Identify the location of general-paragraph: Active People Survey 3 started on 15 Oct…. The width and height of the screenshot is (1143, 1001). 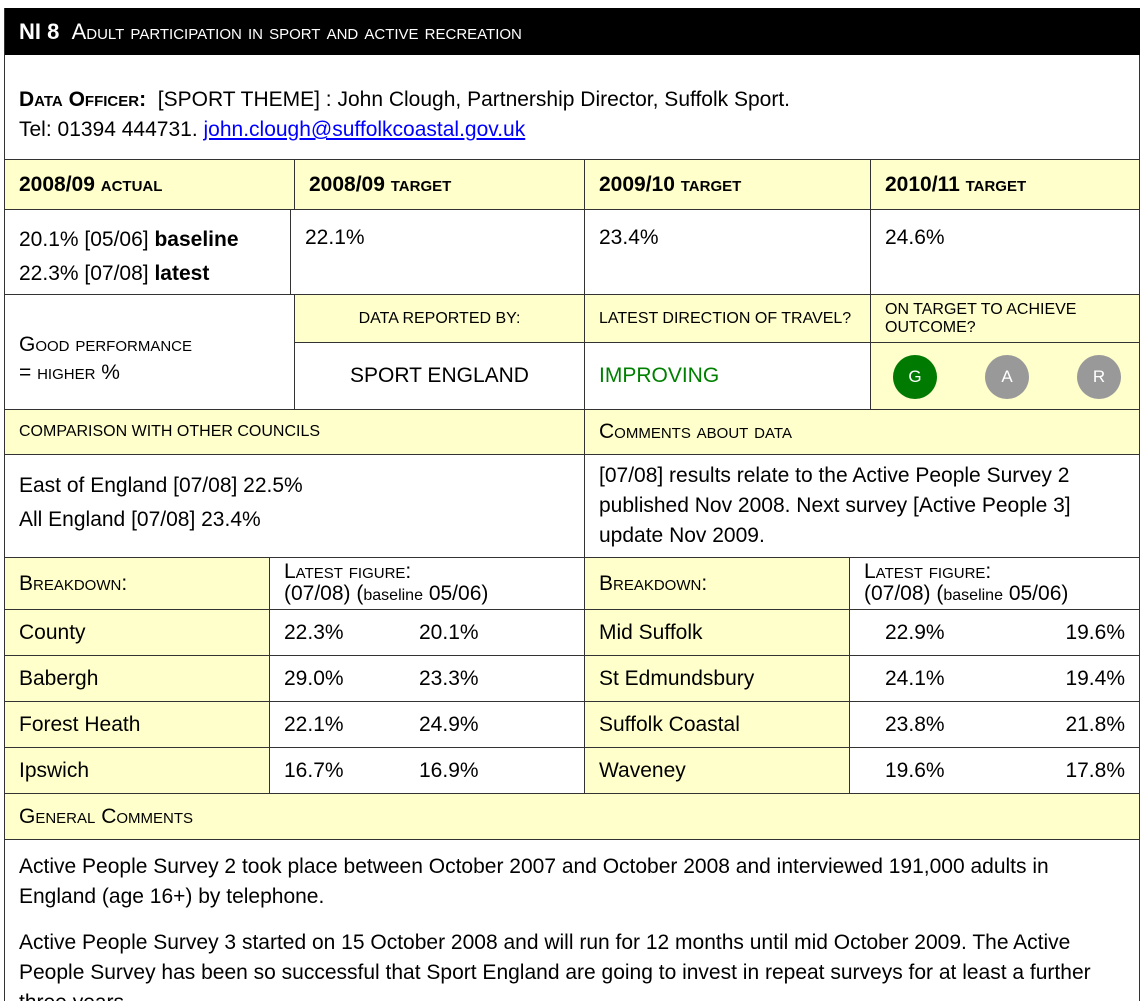
(555, 966).